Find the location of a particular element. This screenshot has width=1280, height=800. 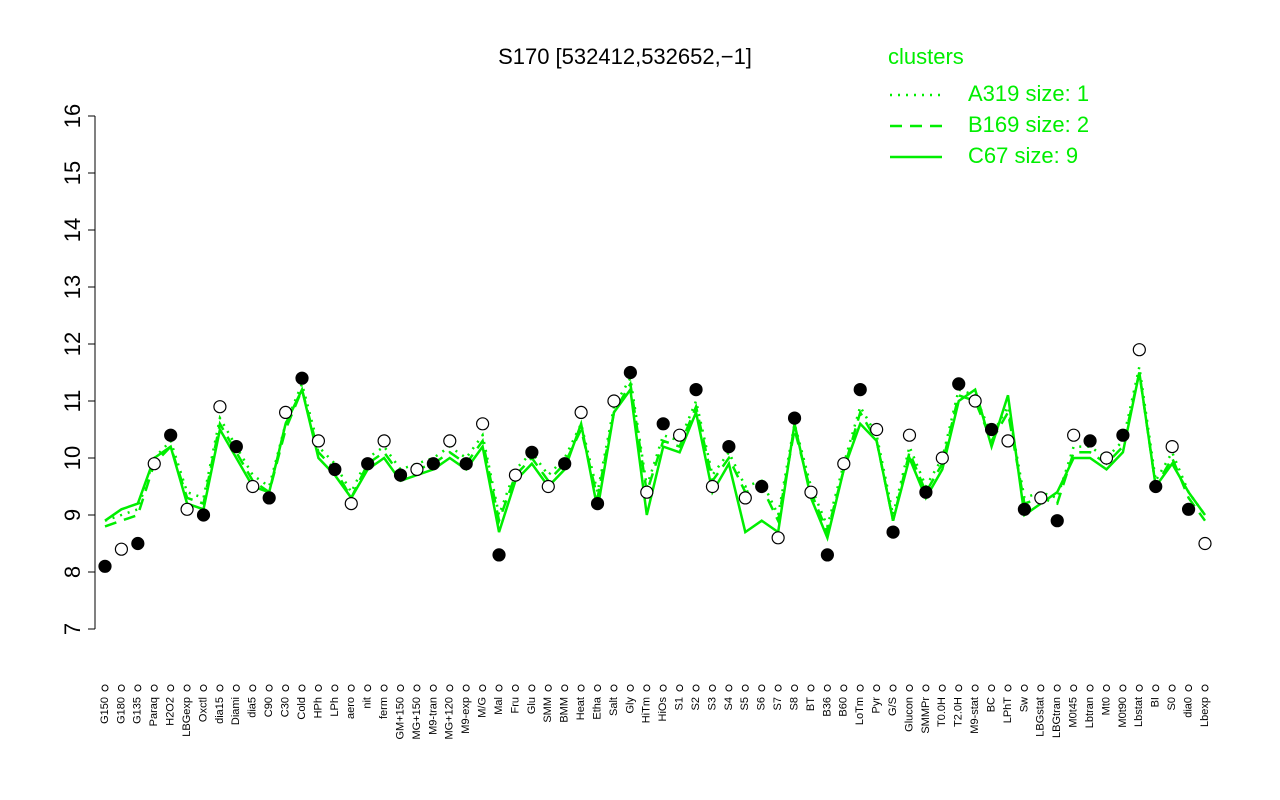

x-tick-label: LPhT is located at coordinates (1008, 710).